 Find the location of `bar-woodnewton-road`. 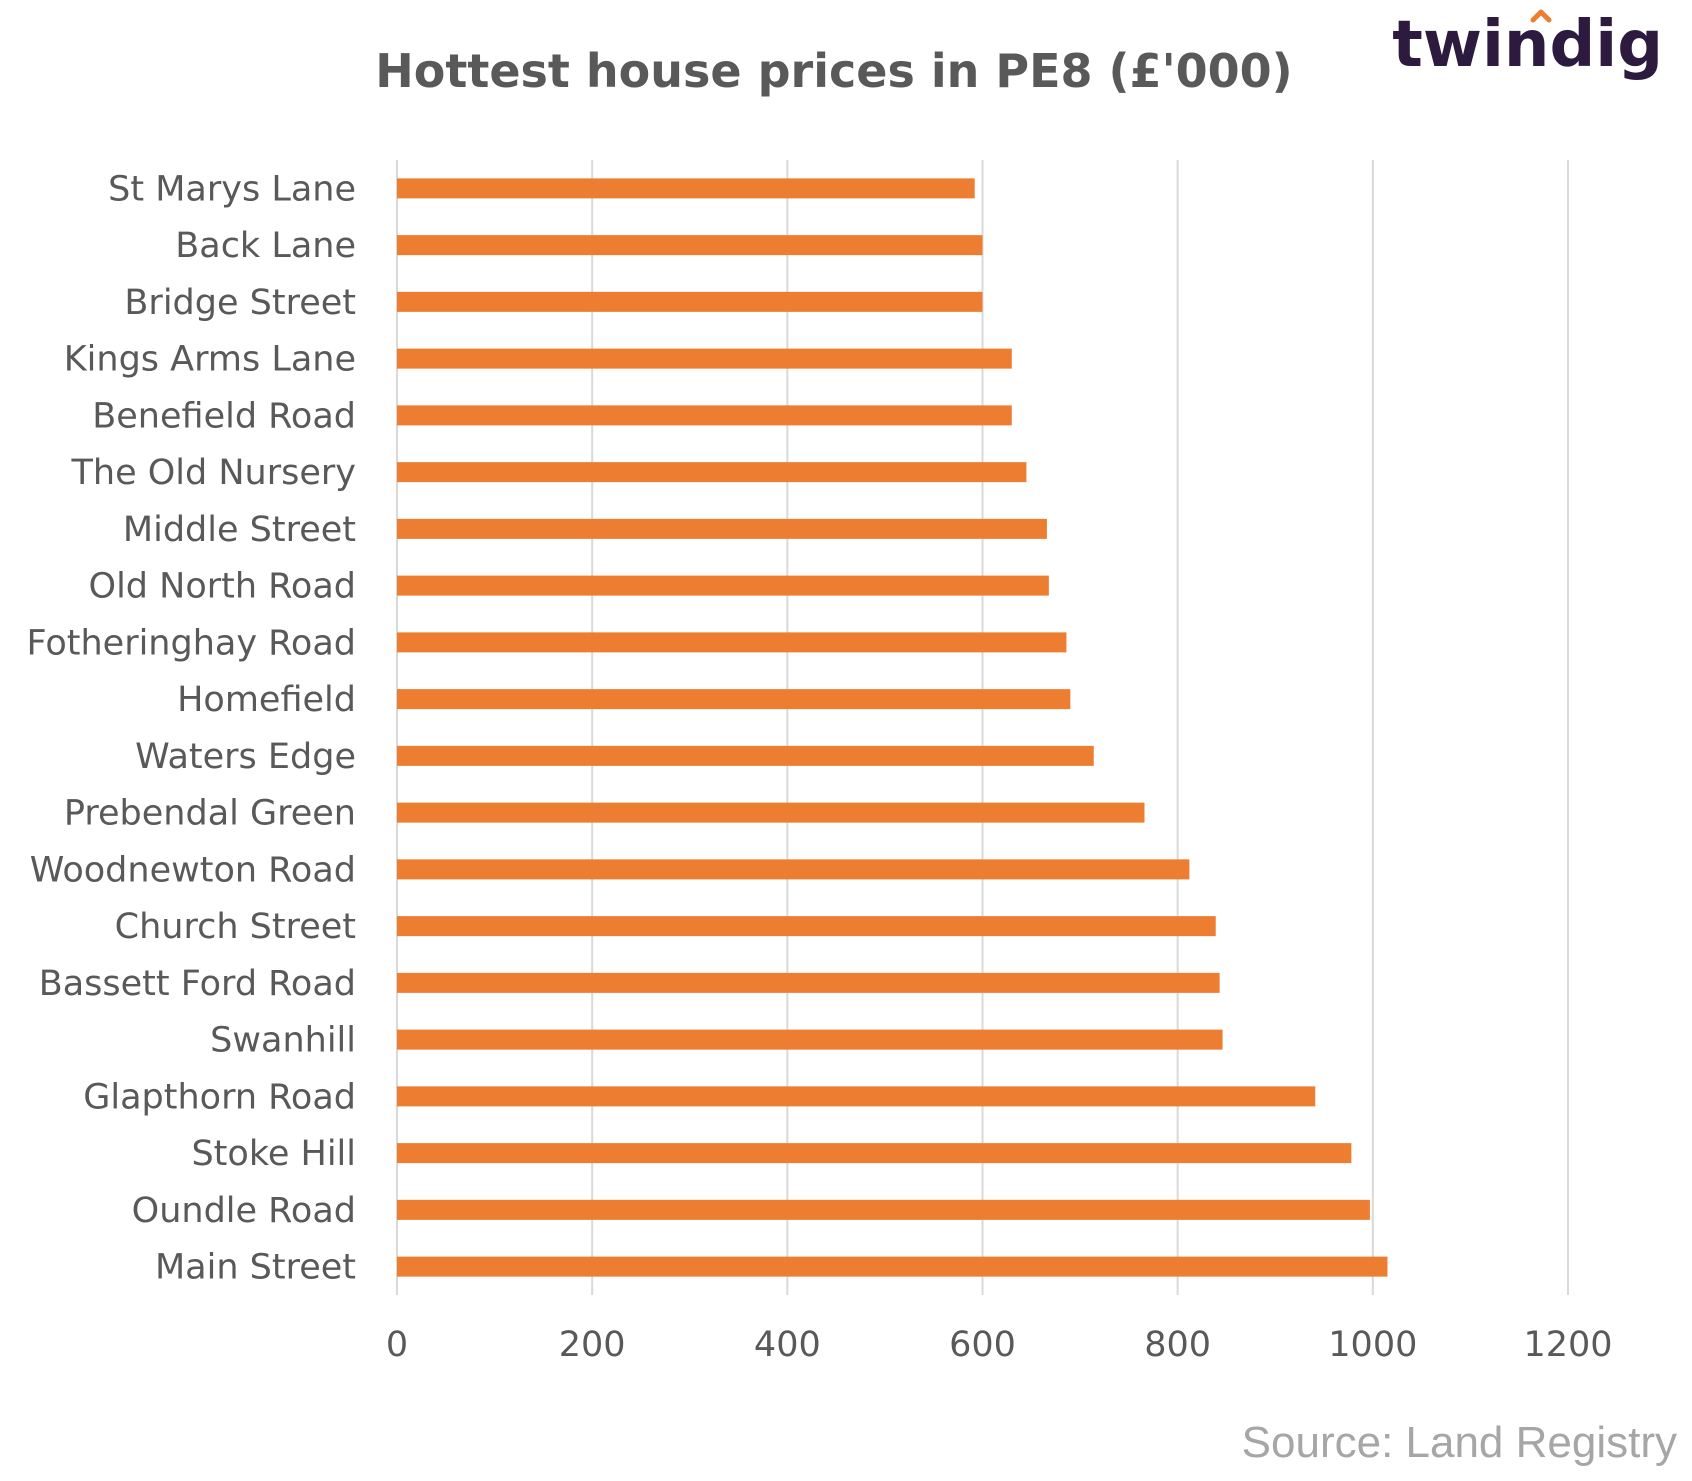

bar-woodnewton-road is located at coordinates (793, 869).